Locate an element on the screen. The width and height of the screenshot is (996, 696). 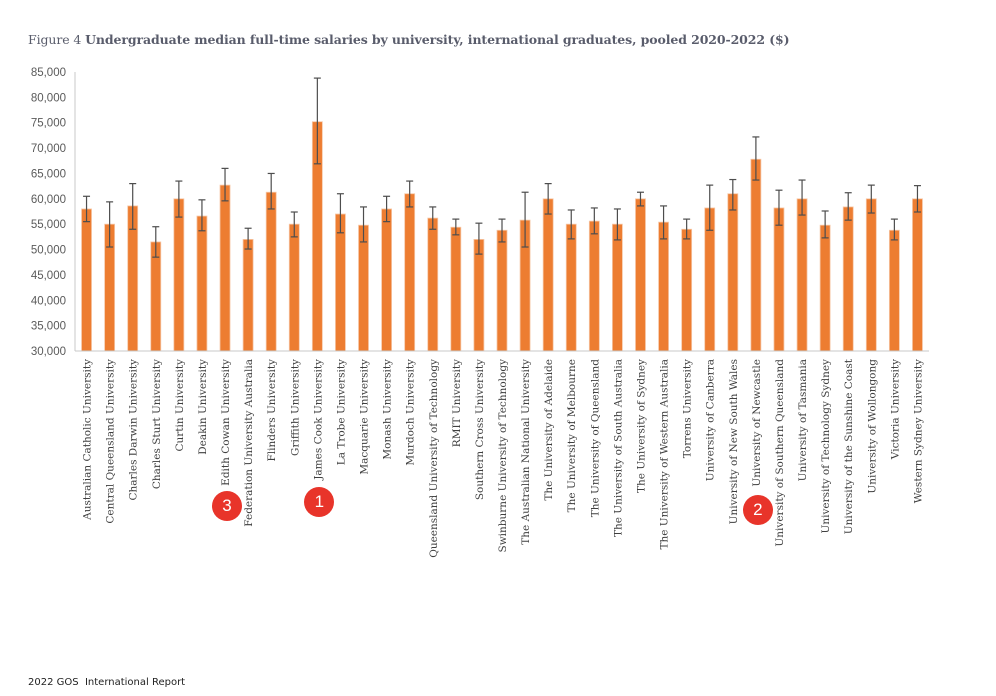
annotation-marker-3: 3 is located at coordinates (227, 506).